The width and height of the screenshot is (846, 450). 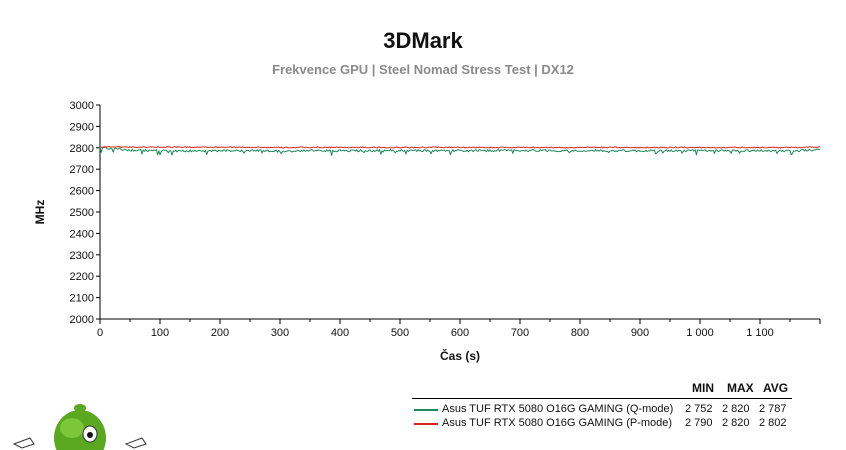 I want to click on legend-header-avg: AVG, so click(x=776, y=388).